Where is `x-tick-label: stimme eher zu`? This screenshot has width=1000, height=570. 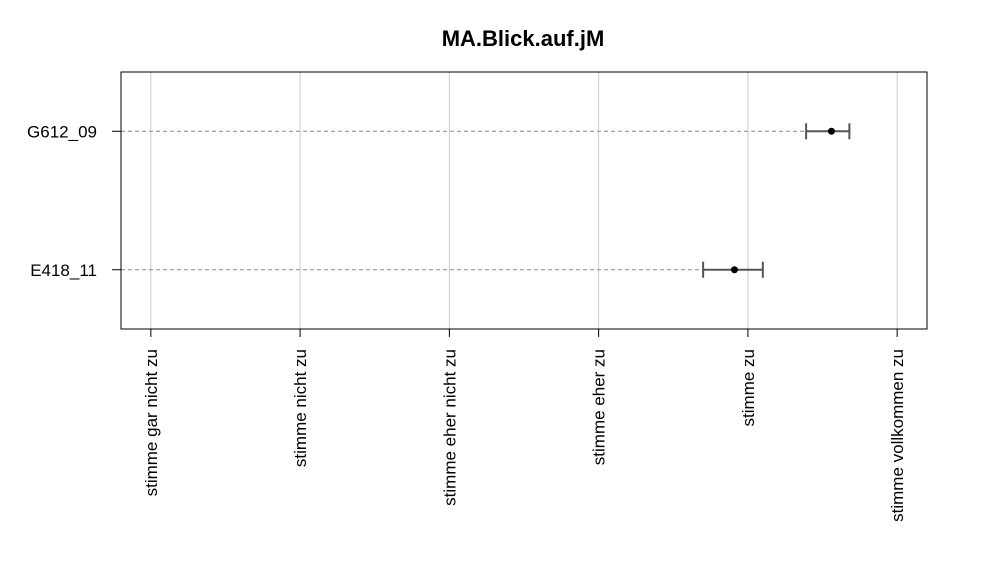
x-tick-label: stimme eher zu is located at coordinates (599, 407).